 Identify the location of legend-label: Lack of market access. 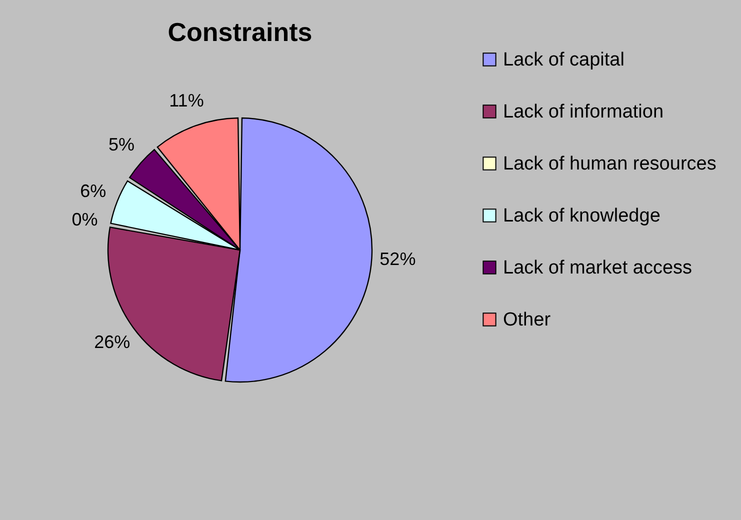
(597, 268).